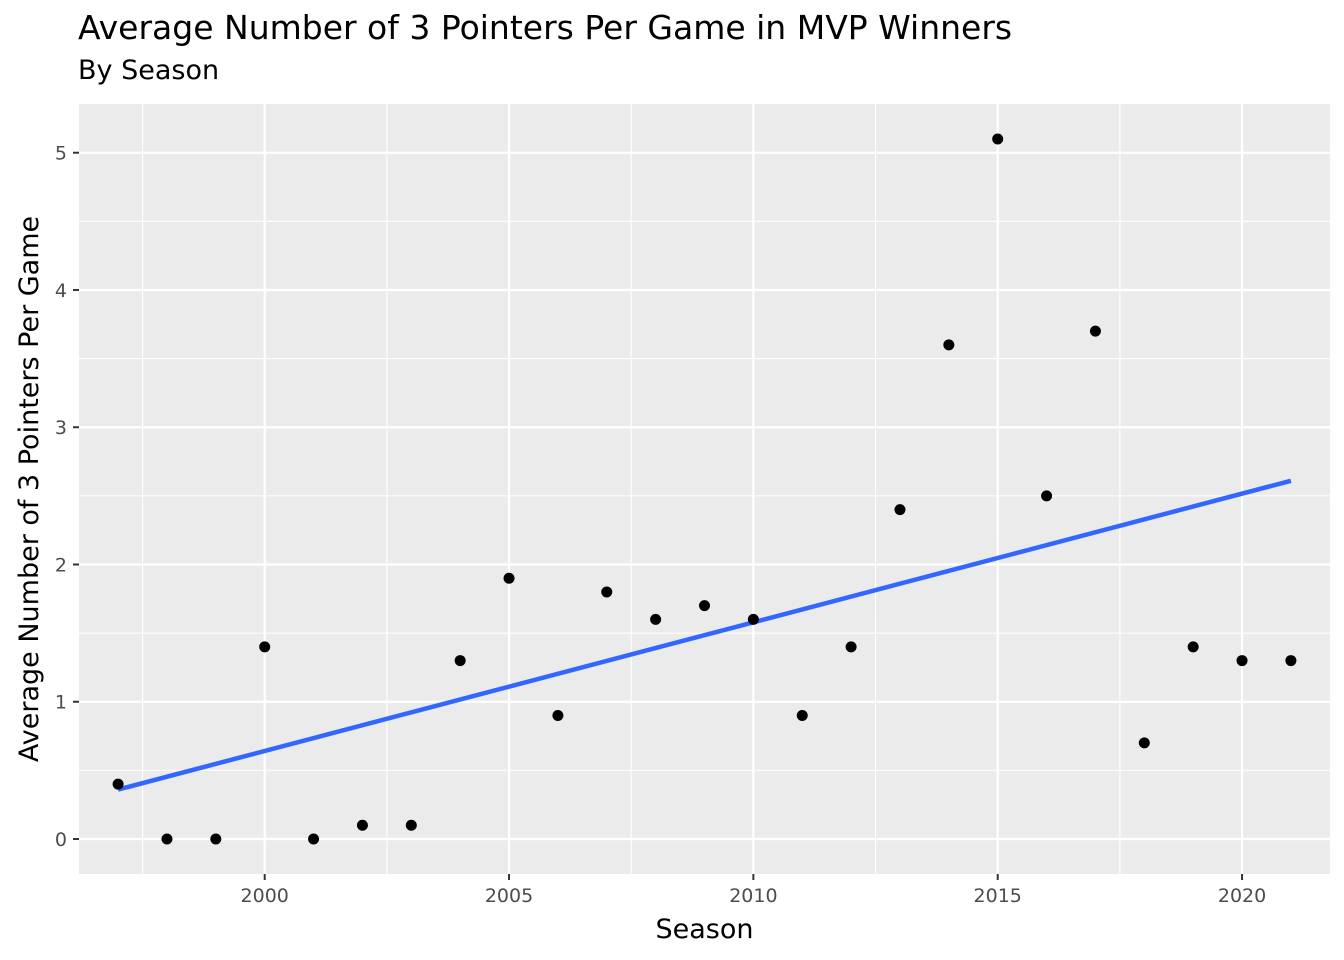 This screenshot has width=1344, height=960. What do you see at coordinates (61, 291) in the screenshot?
I see `y-tick-label: 4` at bounding box center [61, 291].